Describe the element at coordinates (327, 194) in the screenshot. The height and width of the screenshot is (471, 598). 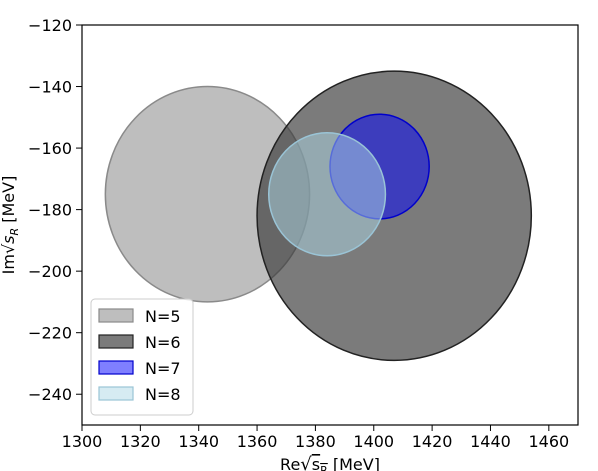
I see `circle-n8` at that location.